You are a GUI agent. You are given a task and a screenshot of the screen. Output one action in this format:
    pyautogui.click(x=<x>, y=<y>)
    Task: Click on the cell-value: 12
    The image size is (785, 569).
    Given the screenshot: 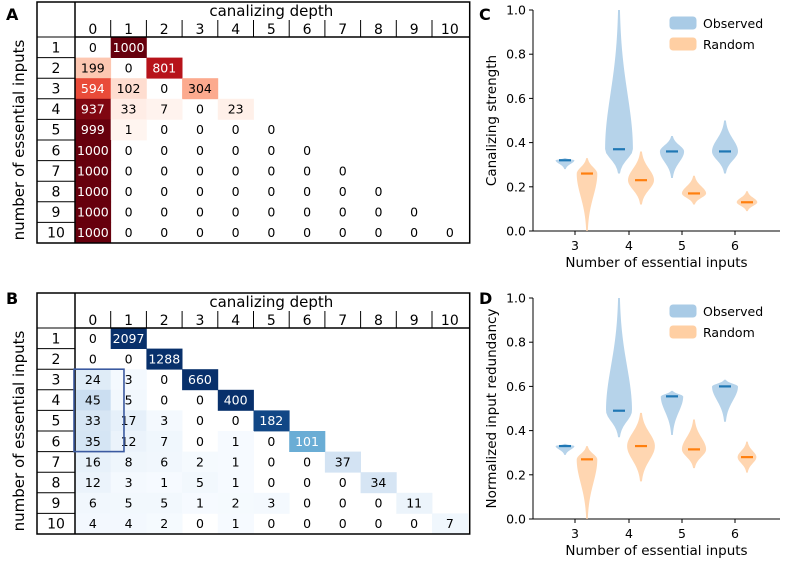 What is the action you would take?
    pyautogui.click(x=129, y=441)
    